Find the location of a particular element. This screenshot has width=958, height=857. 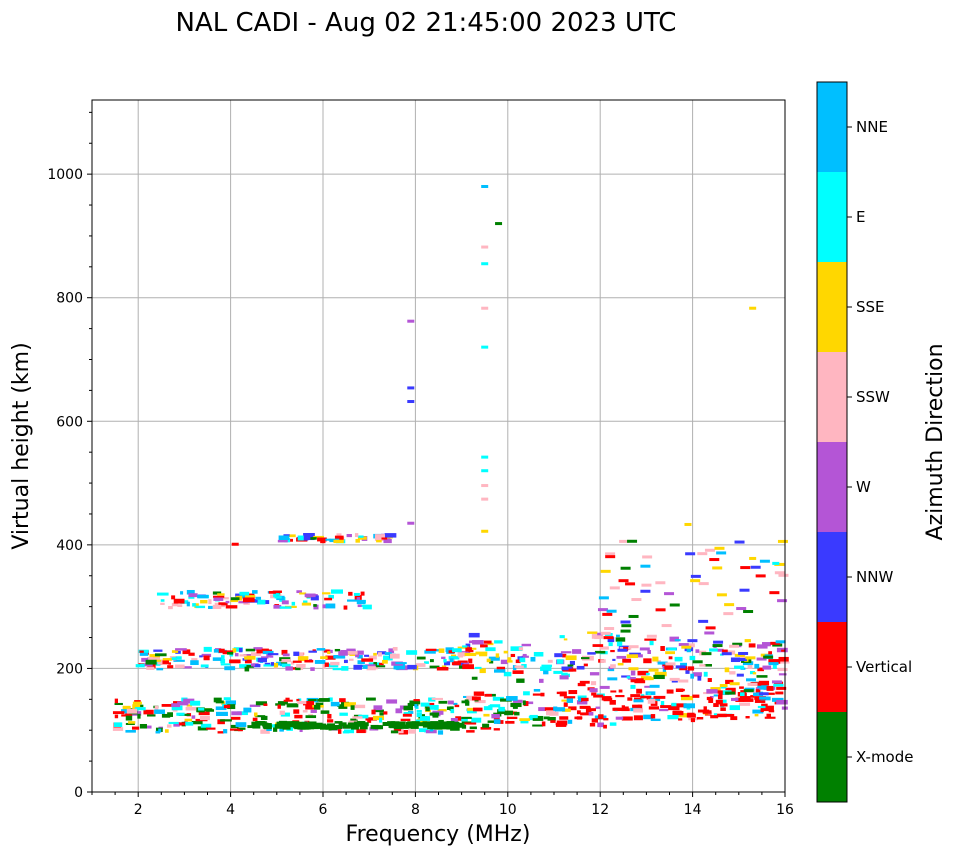

colorbar-tick-label: NNW is located at coordinates (874, 577).